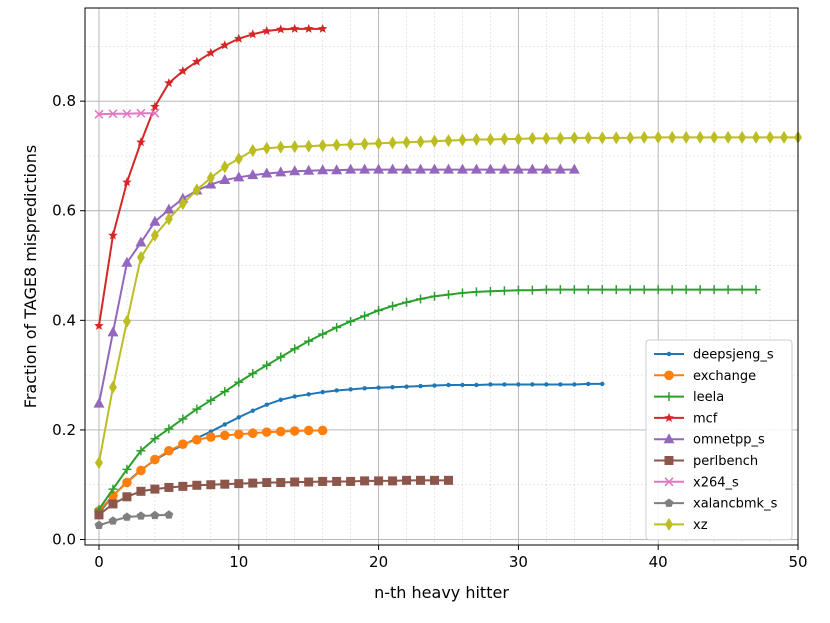 The height and width of the screenshot is (623, 830). What do you see at coordinates (64, 540) in the screenshot?
I see `y-tick-label: 0.0` at bounding box center [64, 540].